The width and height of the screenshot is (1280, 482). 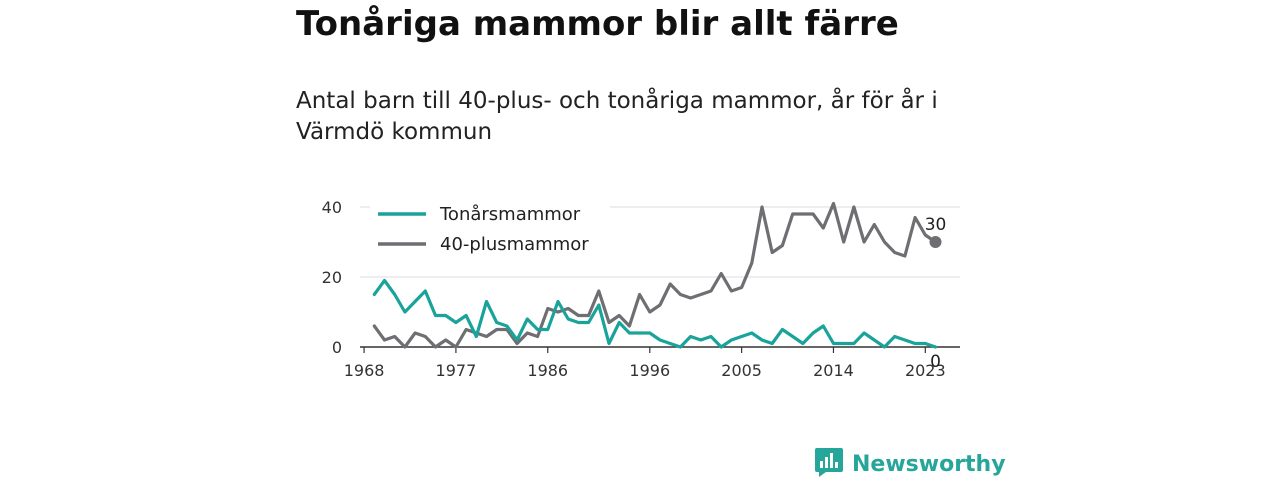 I want to click on legend-label: 40-plusmammor, so click(x=514, y=244).